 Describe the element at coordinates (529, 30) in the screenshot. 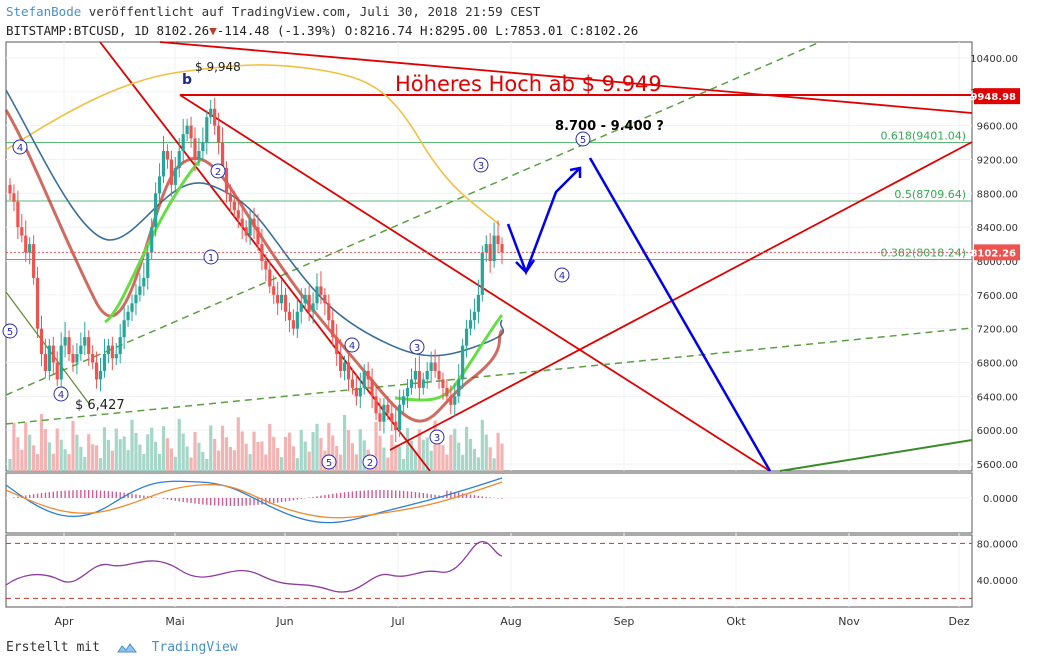

I see `low-value: L:7853.01` at that location.